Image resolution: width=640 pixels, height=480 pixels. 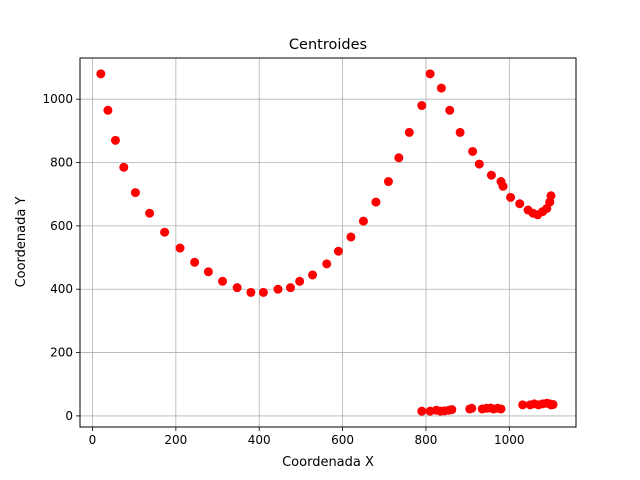 What do you see at coordinates (61, 226) in the screenshot?
I see `y-tick-label: 600` at bounding box center [61, 226].